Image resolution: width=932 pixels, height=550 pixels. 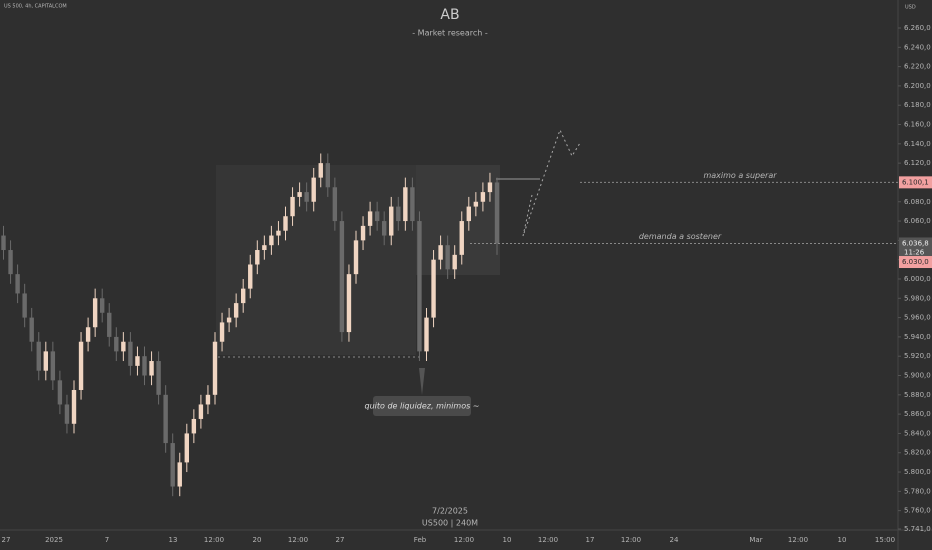 What do you see at coordinates (917, 453) in the screenshot?
I see `y-tick-label: 5.820,0` at bounding box center [917, 453].